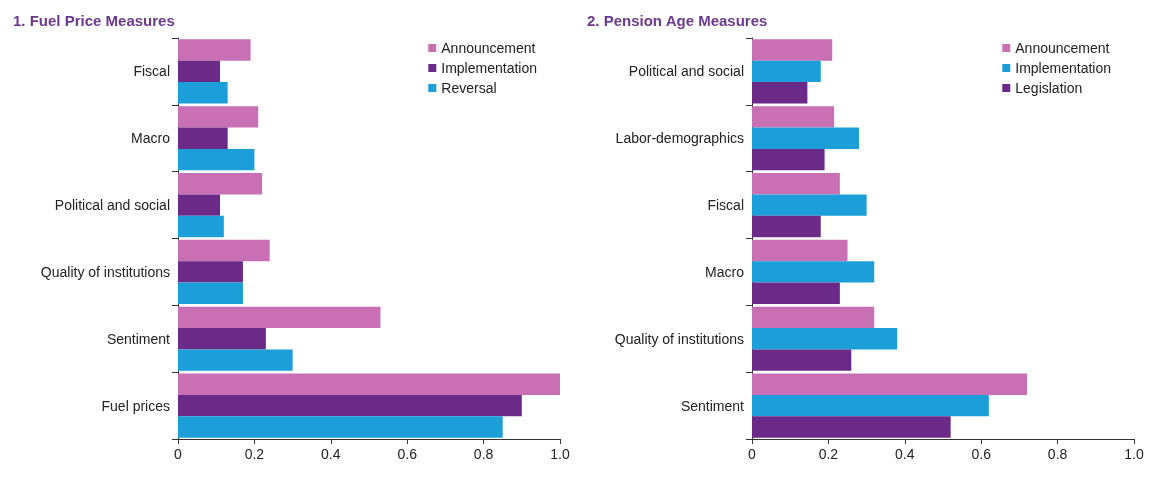  What do you see at coordinates (135, 405) in the screenshot?
I see `y-tick-label: Fuel prices` at bounding box center [135, 405].